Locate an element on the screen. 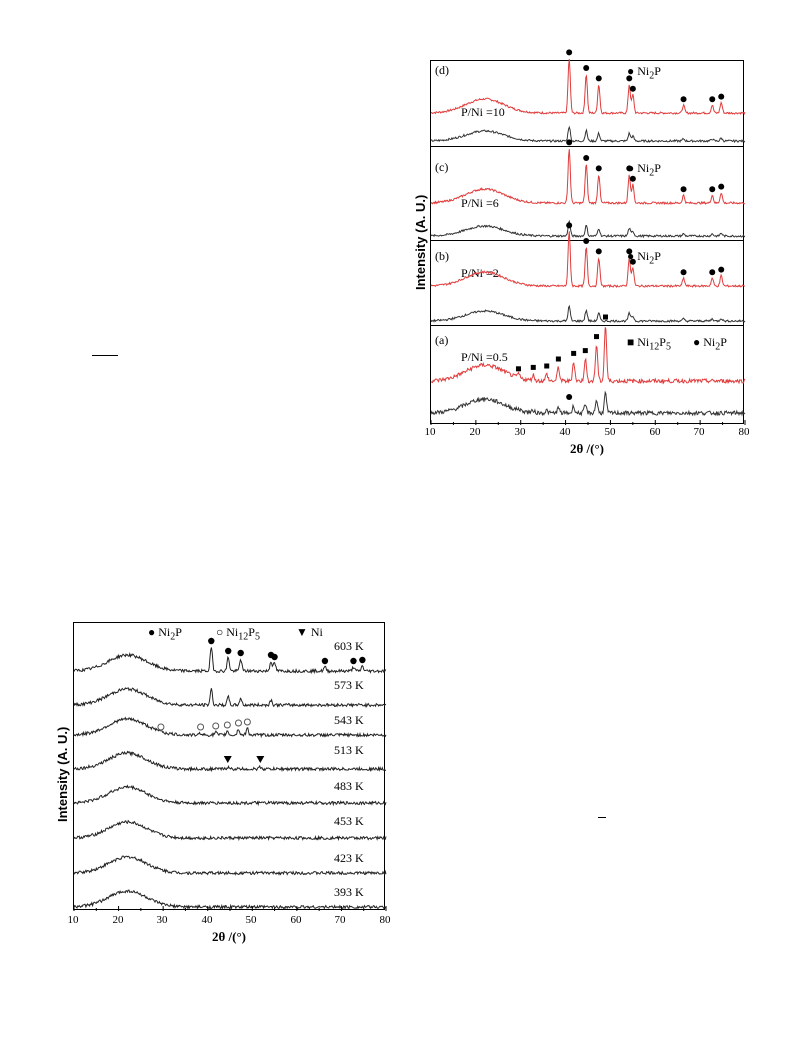 This screenshot has height=1057, width=793. legend-ni2p-b: ● Ni2P is located at coordinates (644, 258).